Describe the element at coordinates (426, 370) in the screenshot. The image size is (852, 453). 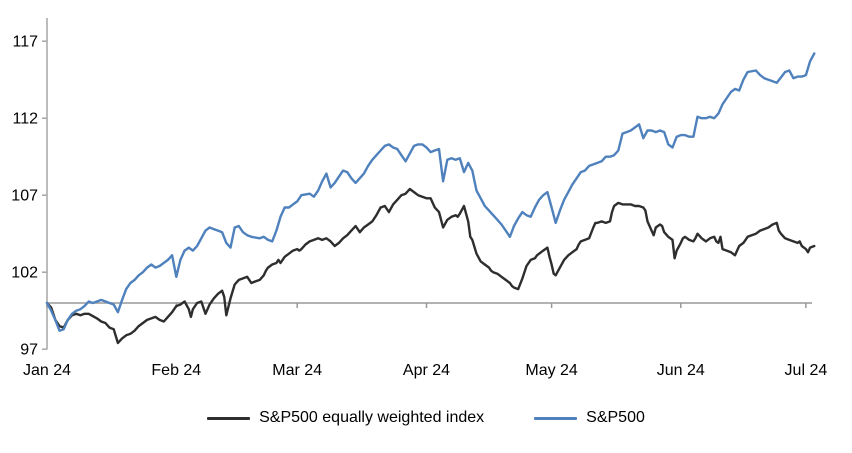
I see `x-tick-label: Apr 24` at that location.